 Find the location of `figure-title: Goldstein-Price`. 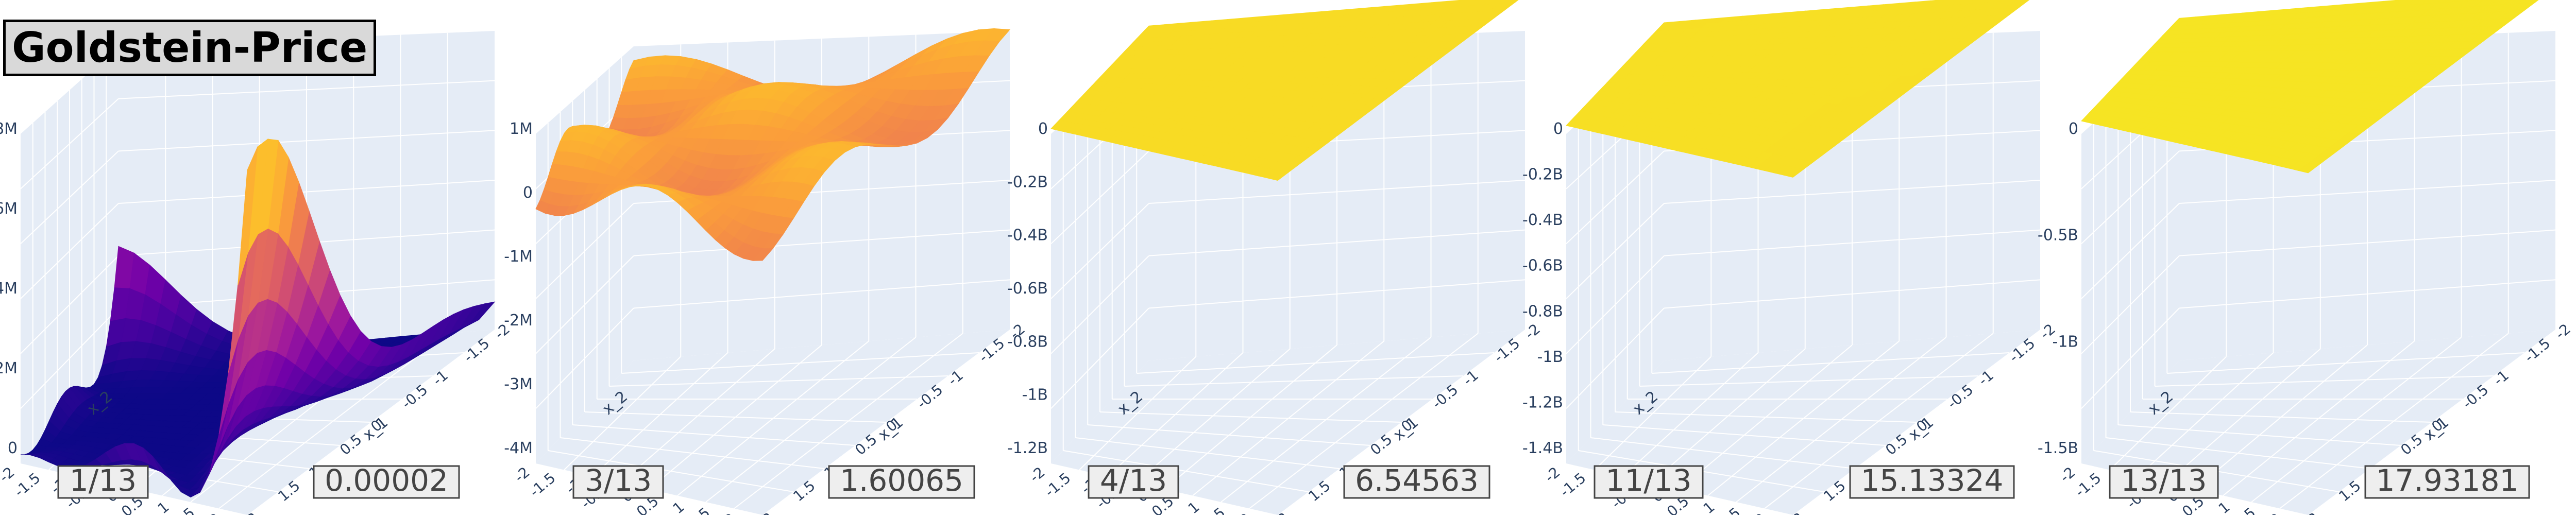

figure-title: Goldstein-Price is located at coordinates (190, 48).